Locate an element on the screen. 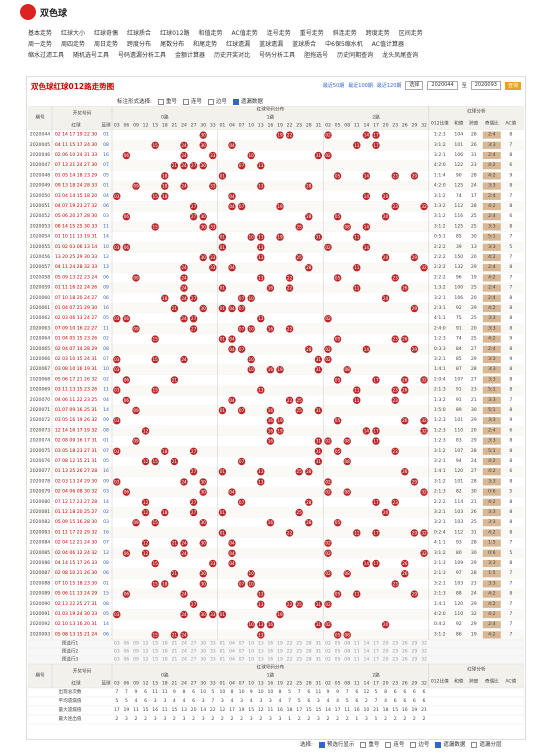 Image resolution: width=534 pixels, height=756 pixels. analysis-cell: 8 is located at coordinates (510, 328).